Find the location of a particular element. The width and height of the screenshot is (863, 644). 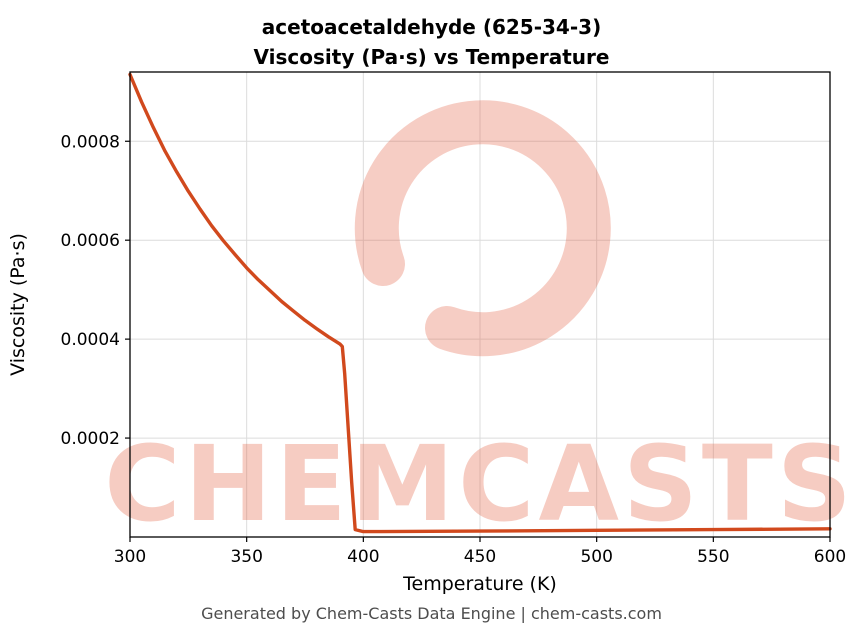

x-tick-label: 500 is located at coordinates (596, 557).